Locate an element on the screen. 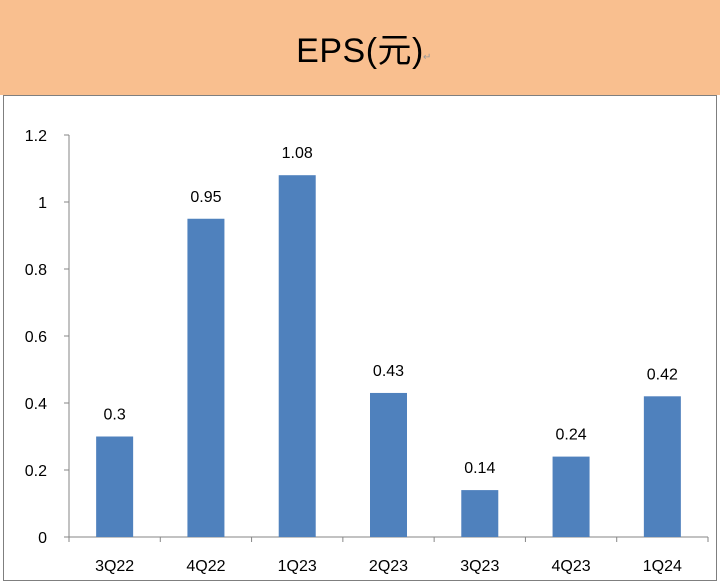  y-tick-label: 0.8 is located at coordinates (36, 270).